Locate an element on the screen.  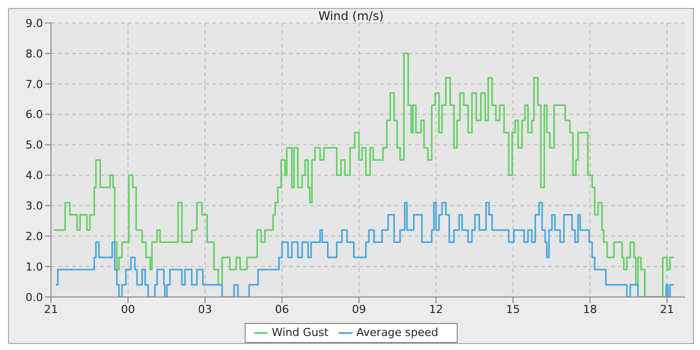
y-tick-label: 7.0 is located at coordinates (34, 84).